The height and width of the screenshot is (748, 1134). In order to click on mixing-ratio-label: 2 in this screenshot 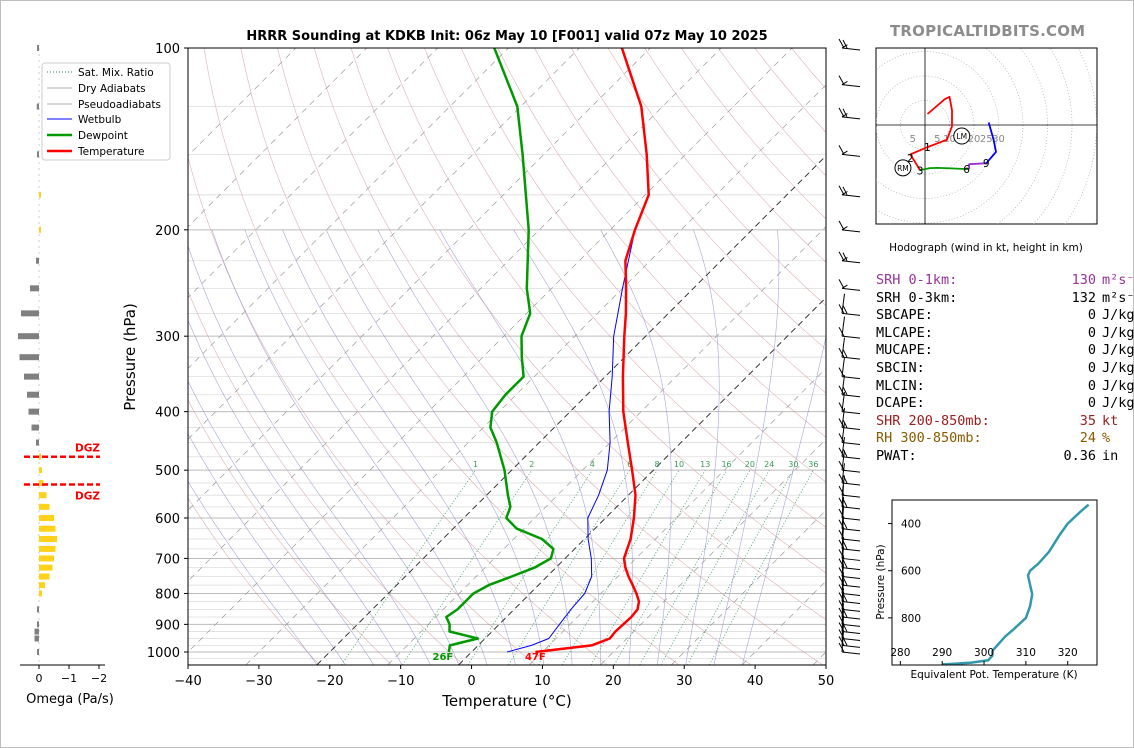, I will do `click(531, 464)`.